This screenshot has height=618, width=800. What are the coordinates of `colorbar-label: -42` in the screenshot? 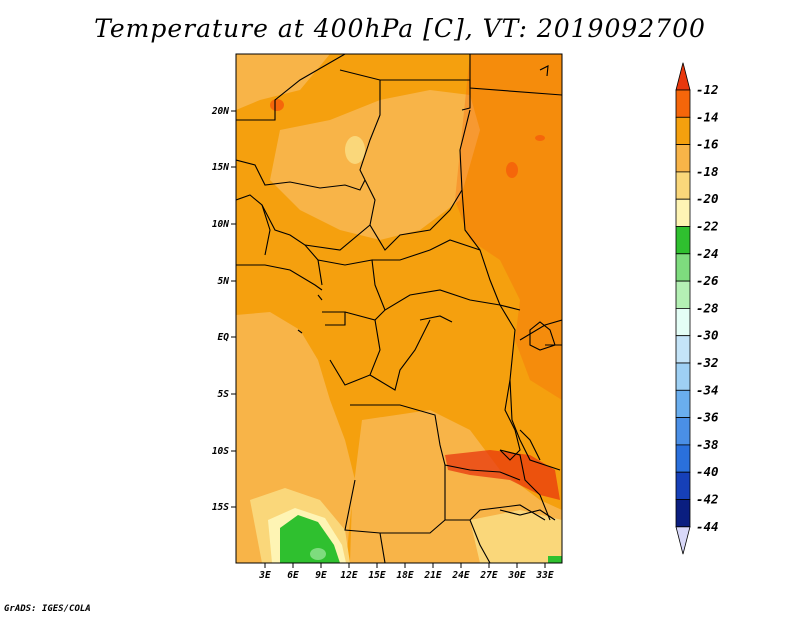 It's located at (707, 499).